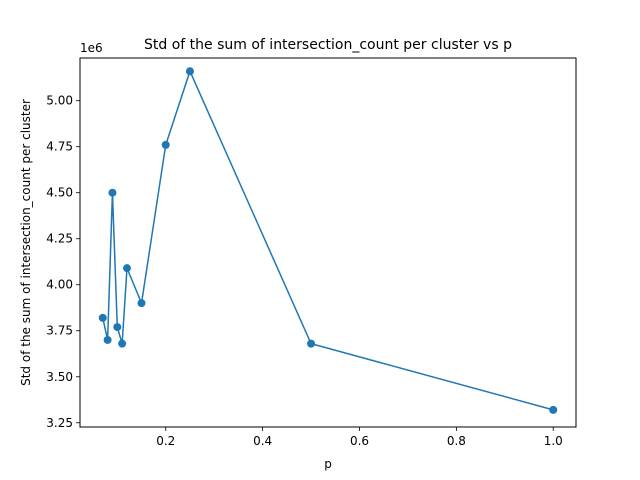  Describe the element at coordinates (91, 48) in the screenshot. I see `y-offset-label: 1e6` at that location.